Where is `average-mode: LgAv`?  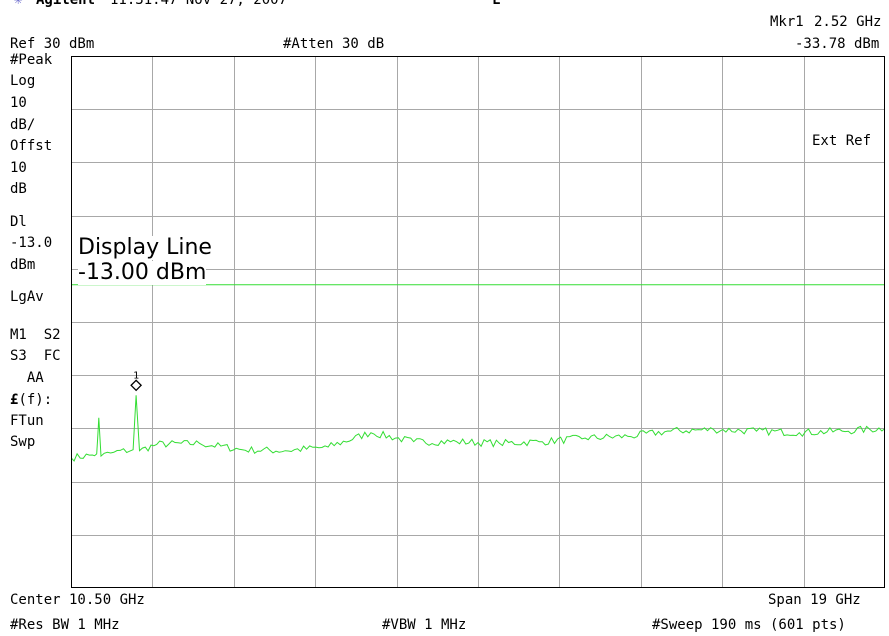 average-mode: LgAv is located at coordinates (27, 297).